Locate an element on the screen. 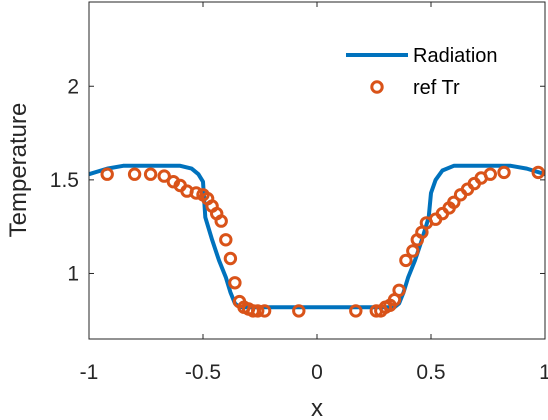 Image resolution: width=548 pixels, height=420 pixels. y-tick-label: 1 is located at coordinates (73, 273).